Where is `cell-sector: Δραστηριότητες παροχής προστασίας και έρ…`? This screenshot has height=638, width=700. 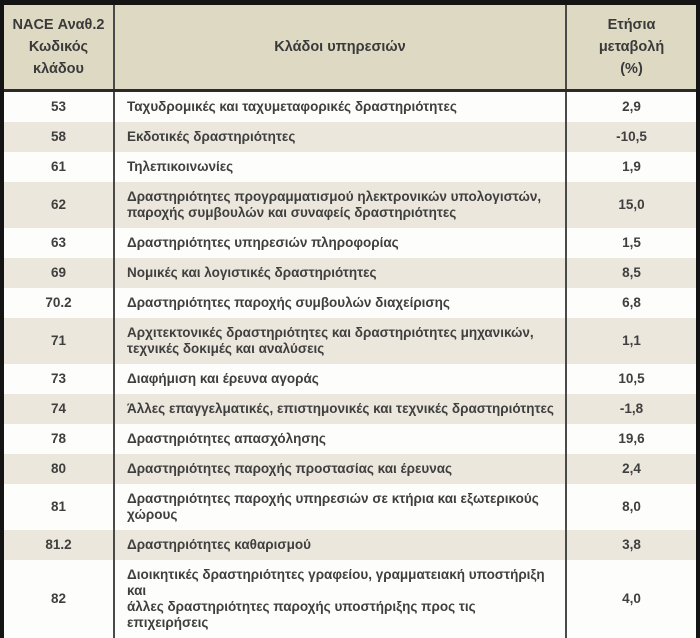
cell-sector: Δραστηριότητες παροχής προστασίας και έρ… is located at coordinates (340, 469).